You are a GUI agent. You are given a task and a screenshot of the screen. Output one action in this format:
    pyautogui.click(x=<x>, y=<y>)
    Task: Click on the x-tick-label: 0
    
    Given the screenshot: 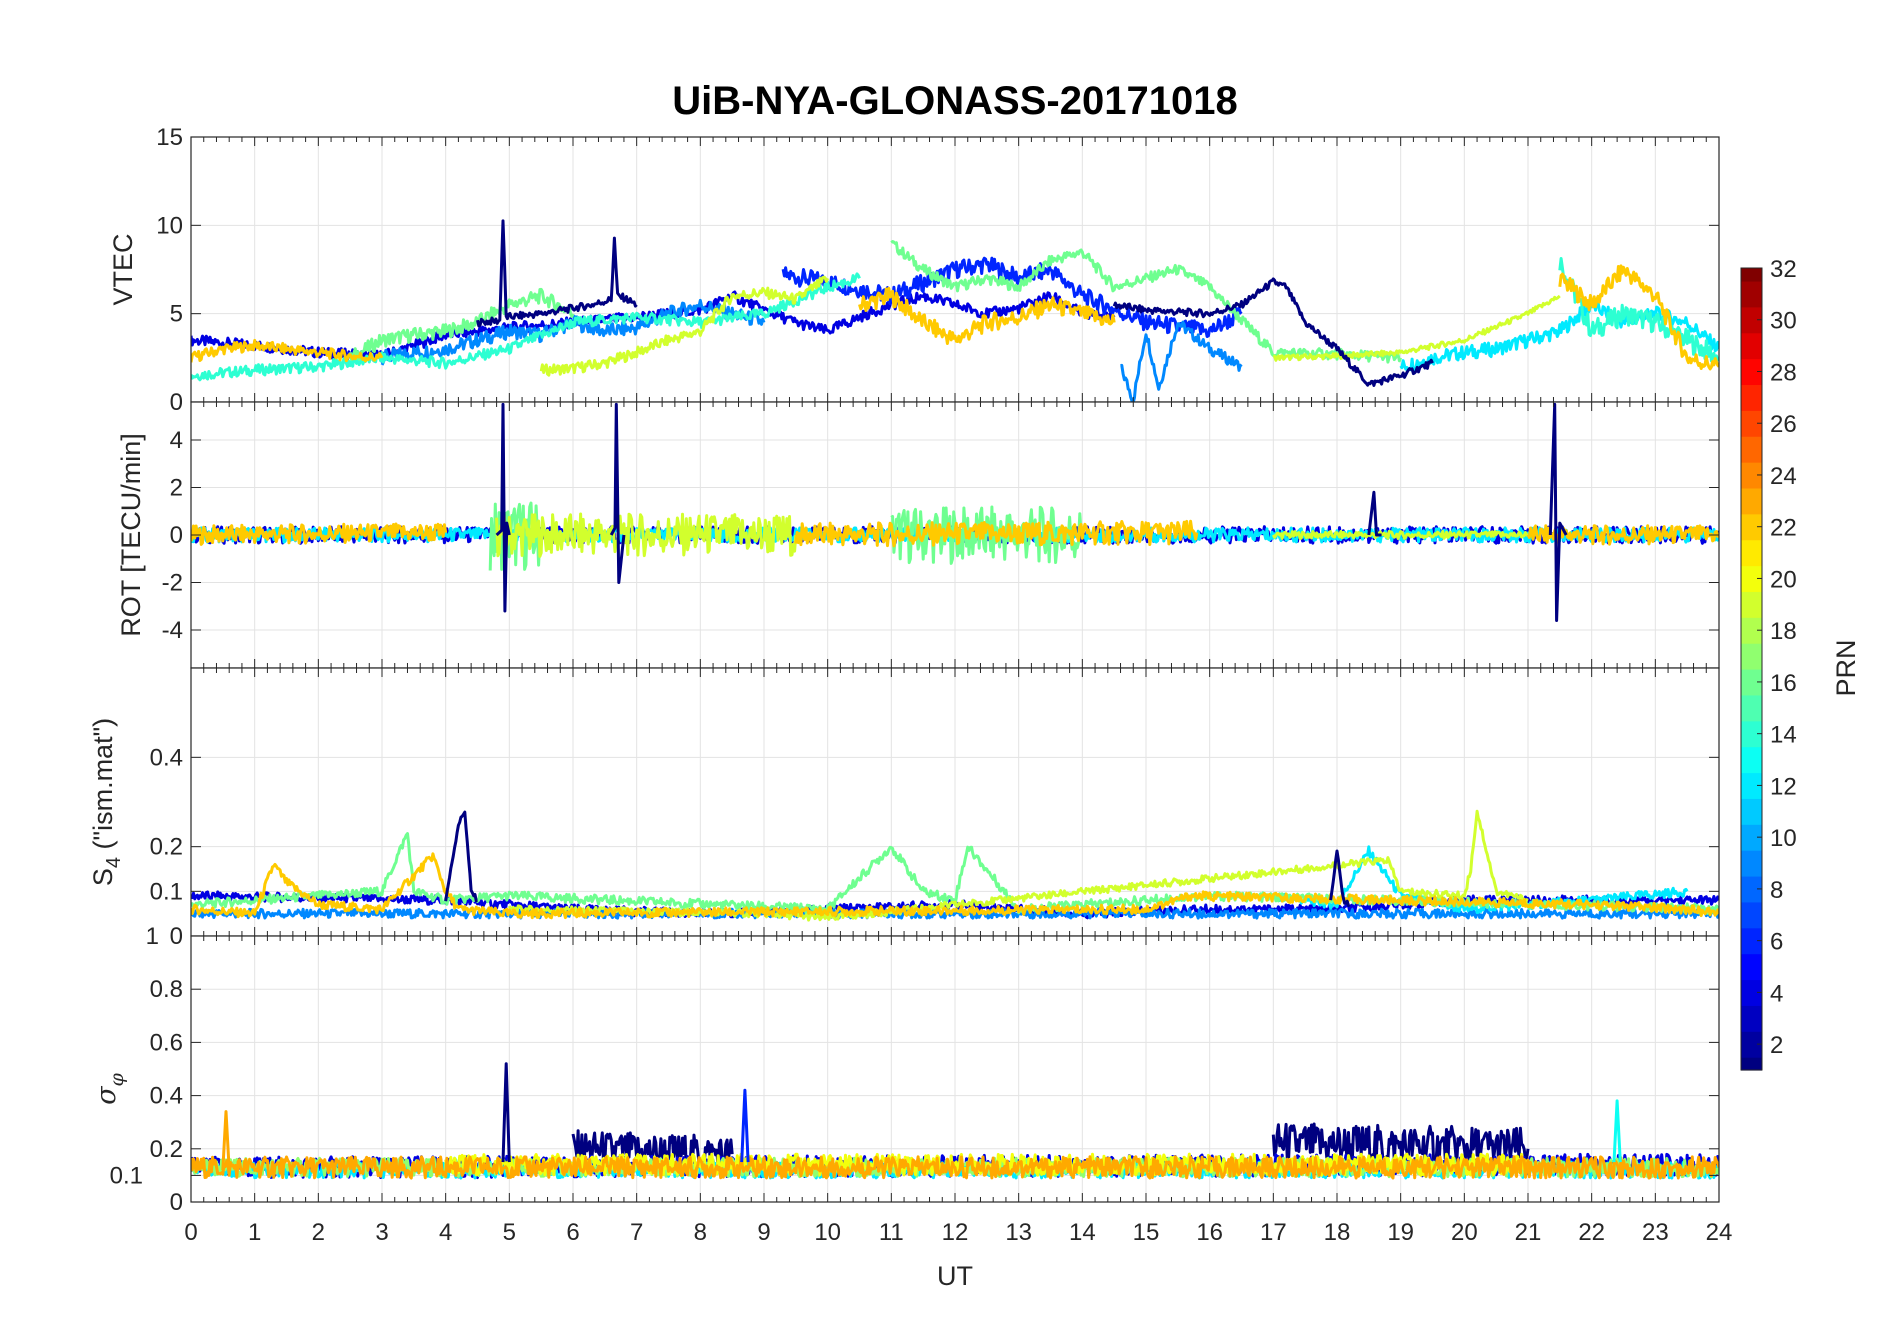 What is the action you would take?
    pyautogui.click(x=190, y=1232)
    